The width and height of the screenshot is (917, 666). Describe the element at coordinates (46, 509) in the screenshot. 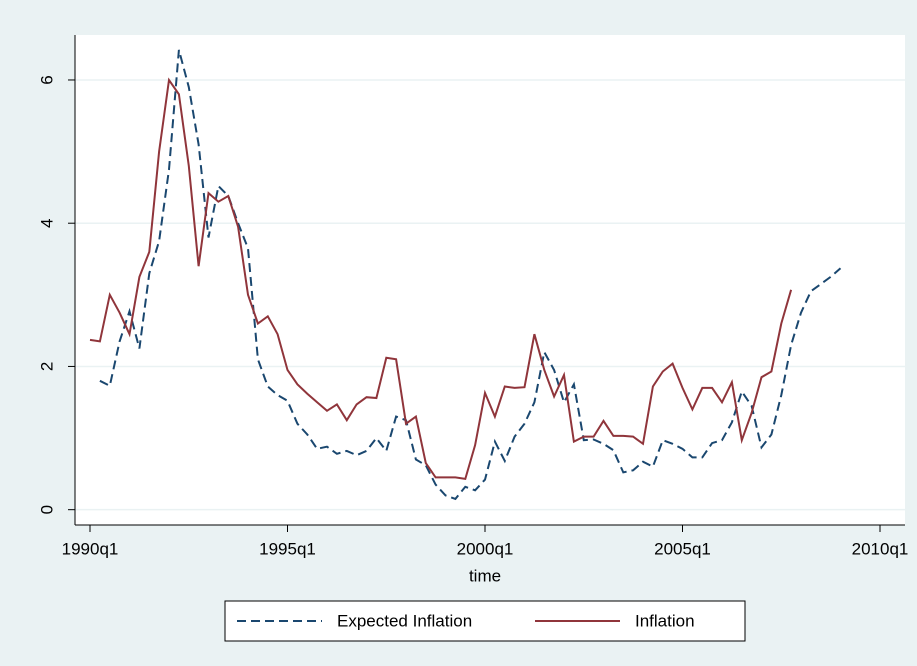

I see `y-tick-label: 0` at that location.